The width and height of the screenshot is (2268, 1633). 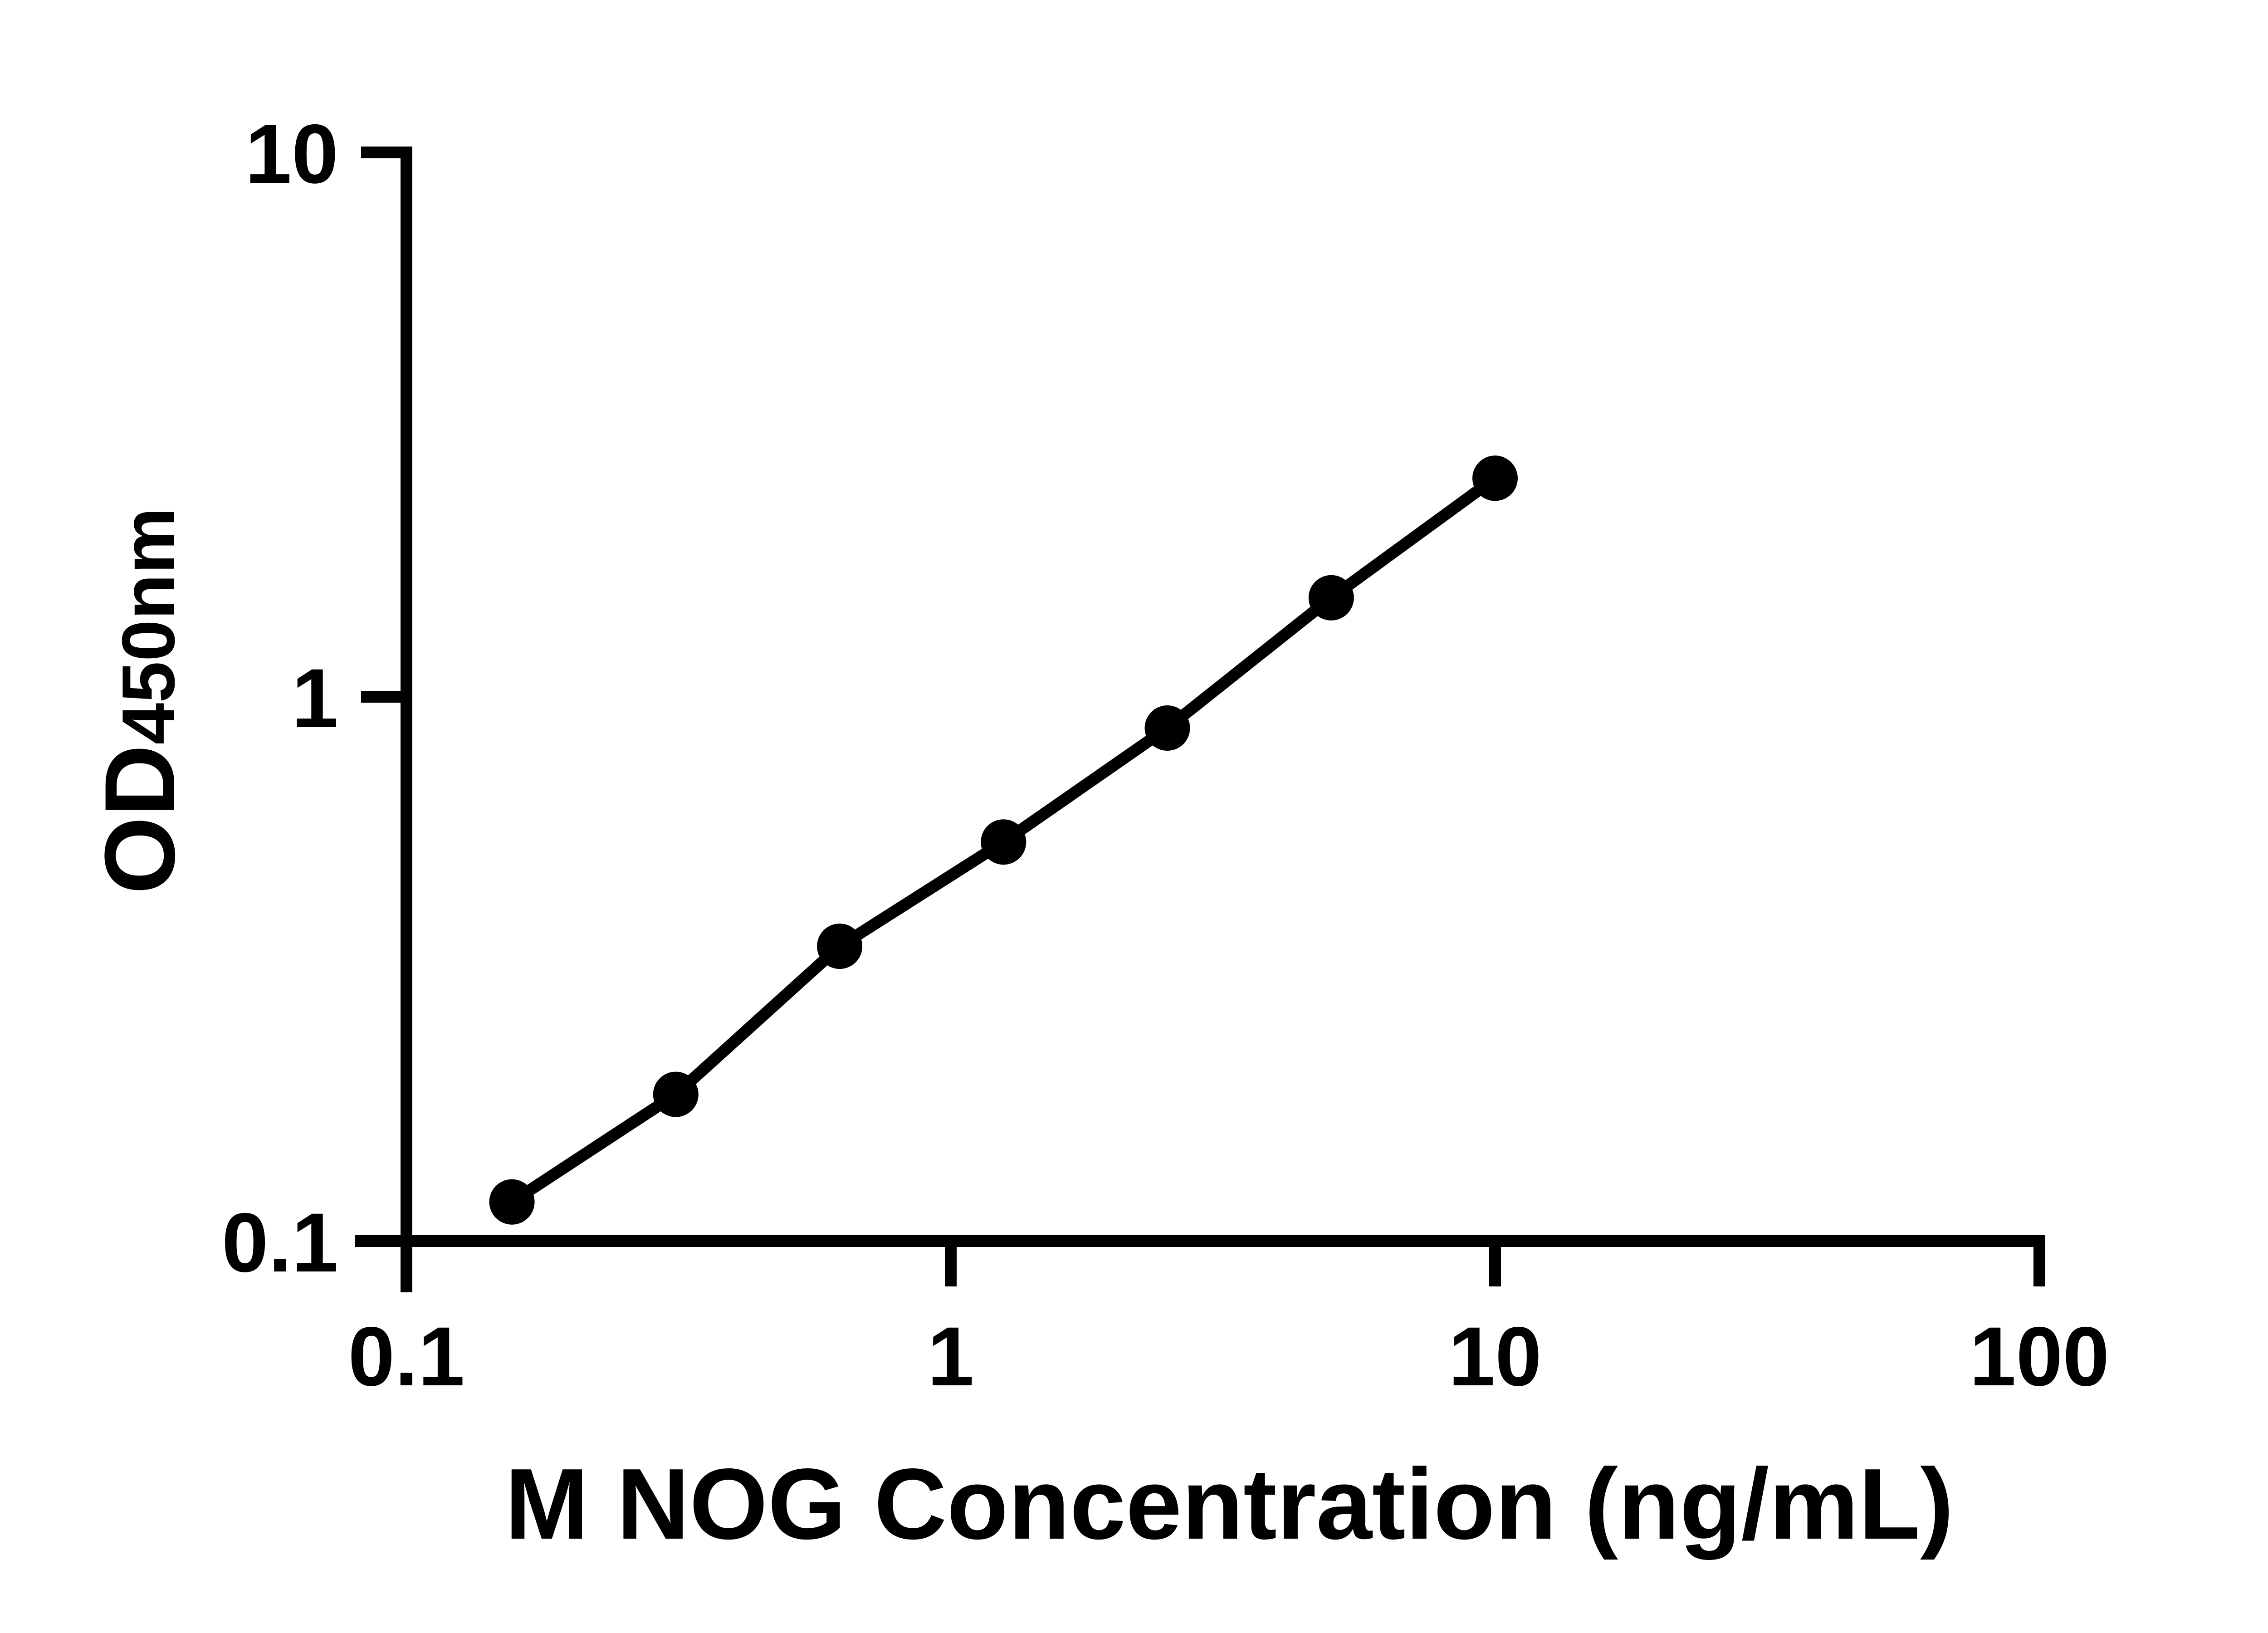 What do you see at coordinates (1229, 1504) in the screenshot?
I see `x-axis-title: M NOG Concentration (ng/mL)` at bounding box center [1229, 1504].